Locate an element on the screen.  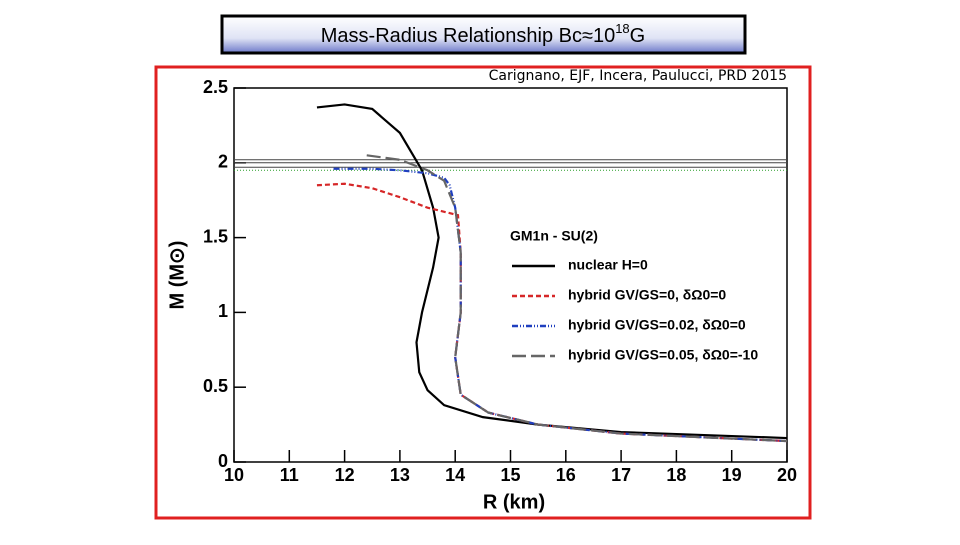
y-tick-label: 2.5 is located at coordinates (215, 87).